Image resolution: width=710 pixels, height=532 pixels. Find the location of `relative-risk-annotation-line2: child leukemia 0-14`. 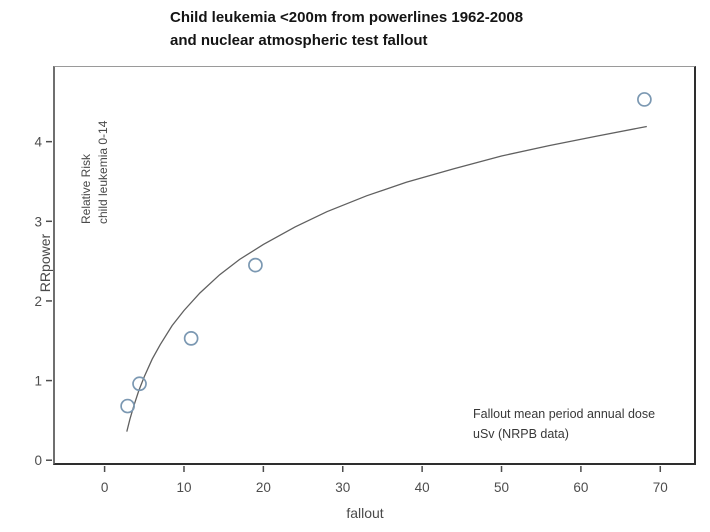

relative-risk-annotation-line2: child leukemia 0-14 is located at coordinates (103, 172).